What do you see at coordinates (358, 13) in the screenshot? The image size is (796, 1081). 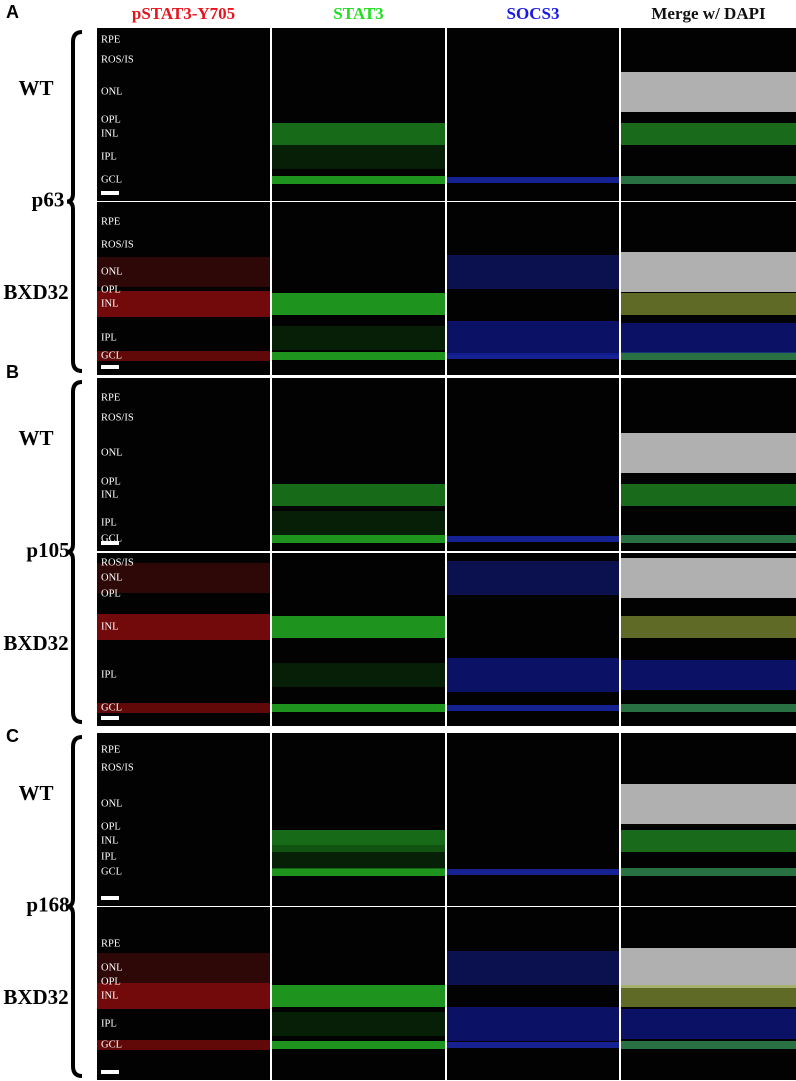 I see `column-header: STAT3` at bounding box center [358, 13].